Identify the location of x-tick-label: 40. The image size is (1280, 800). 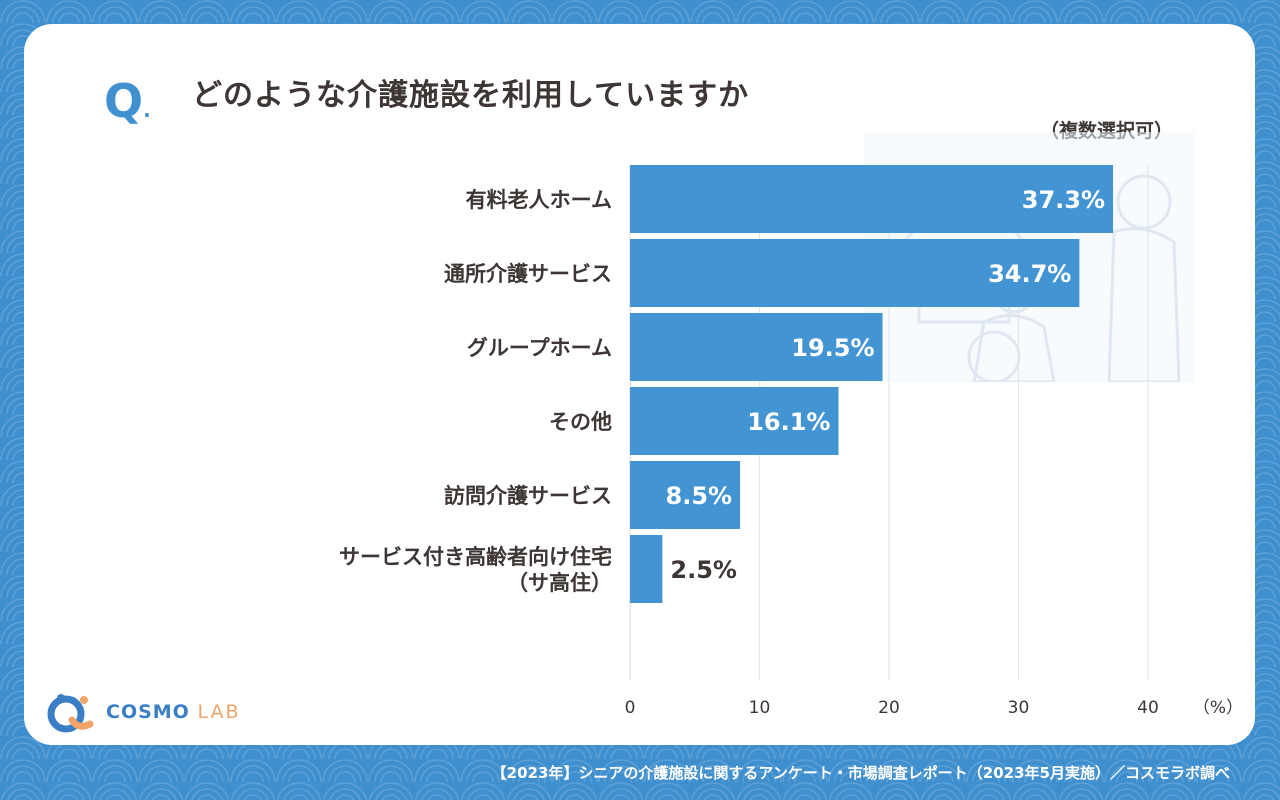
(1148, 708).